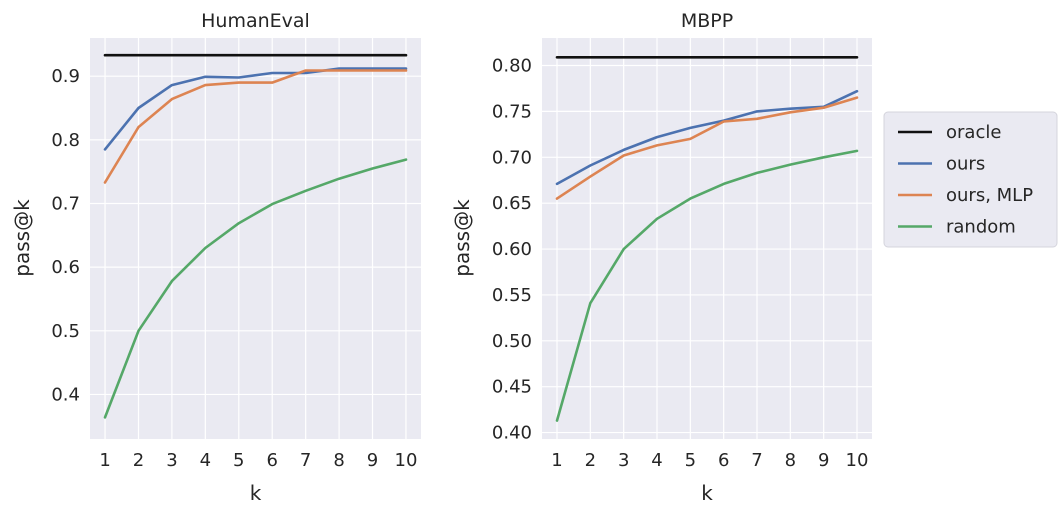 Image resolution: width=1061 pixels, height=506 pixels. What do you see at coordinates (406, 460) in the screenshot?
I see `humaneval-x-tick-label: 10` at bounding box center [406, 460].